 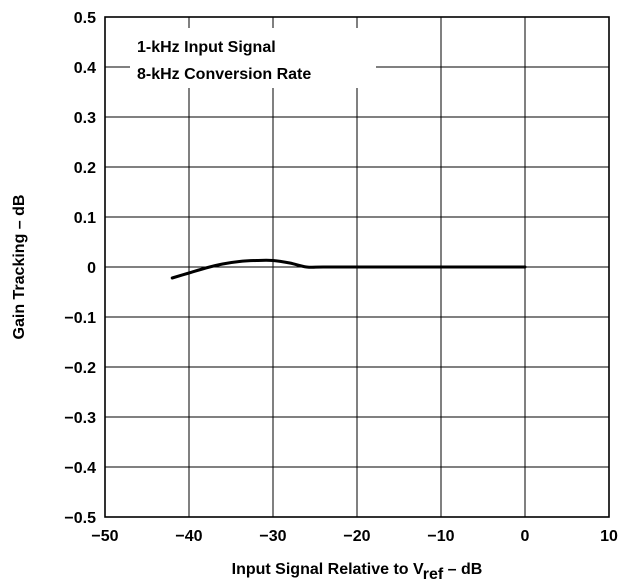 What do you see at coordinates (104, 536) in the screenshot?
I see `x-tick-label: −50` at bounding box center [104, 536].